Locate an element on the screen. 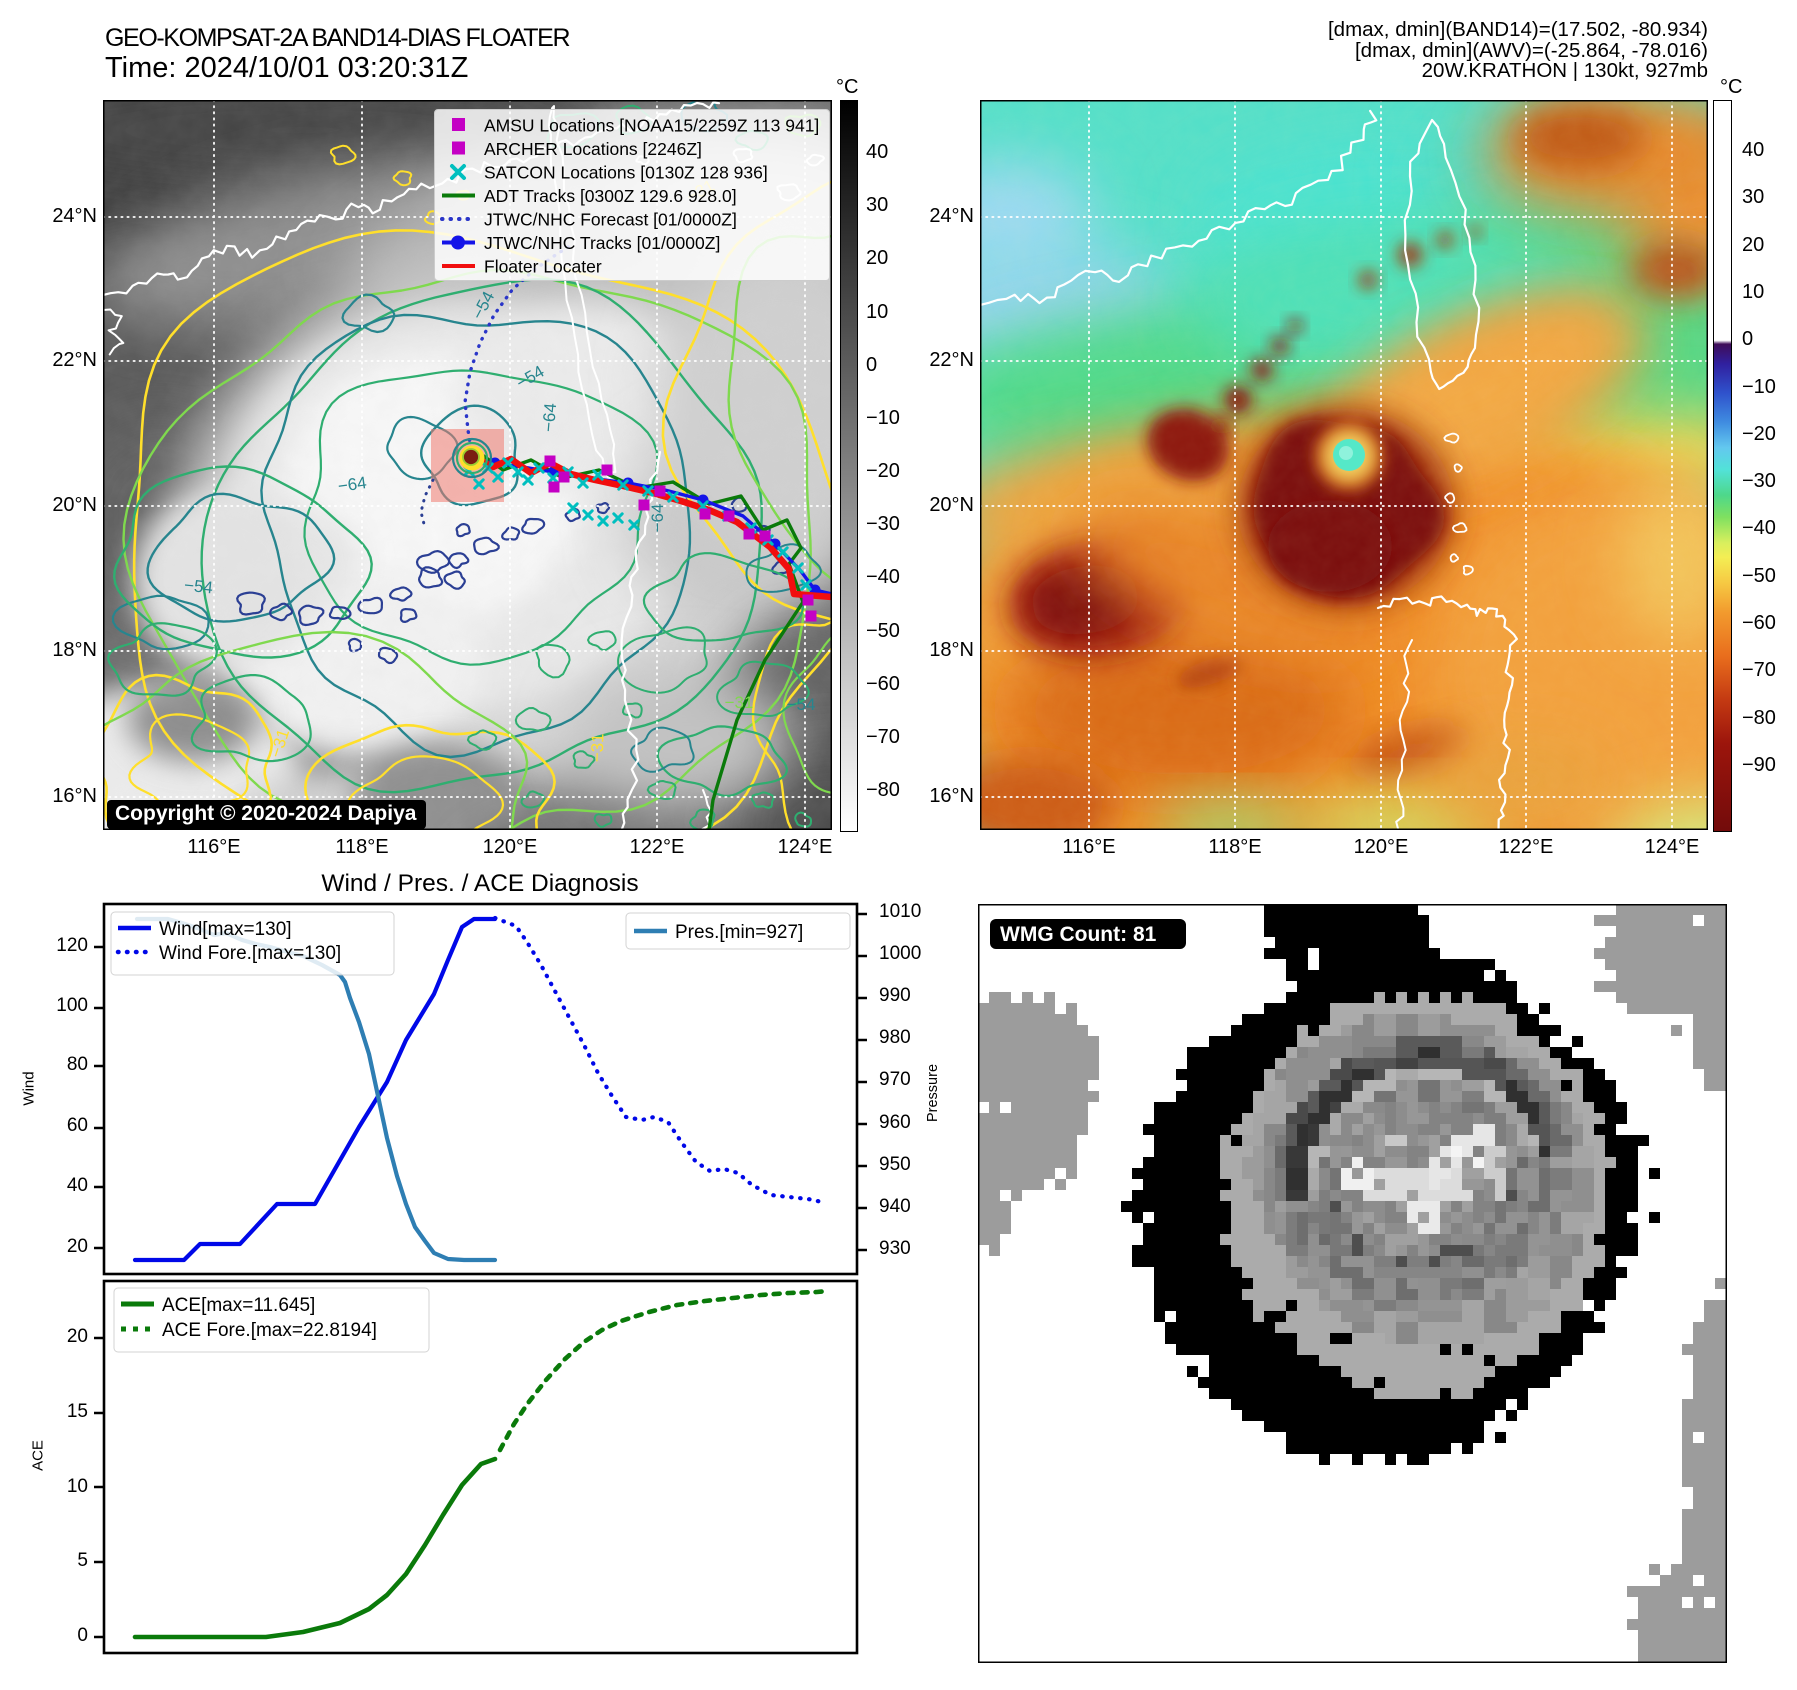  svg-text: Floater Locater is located at coordinates (543, 267).